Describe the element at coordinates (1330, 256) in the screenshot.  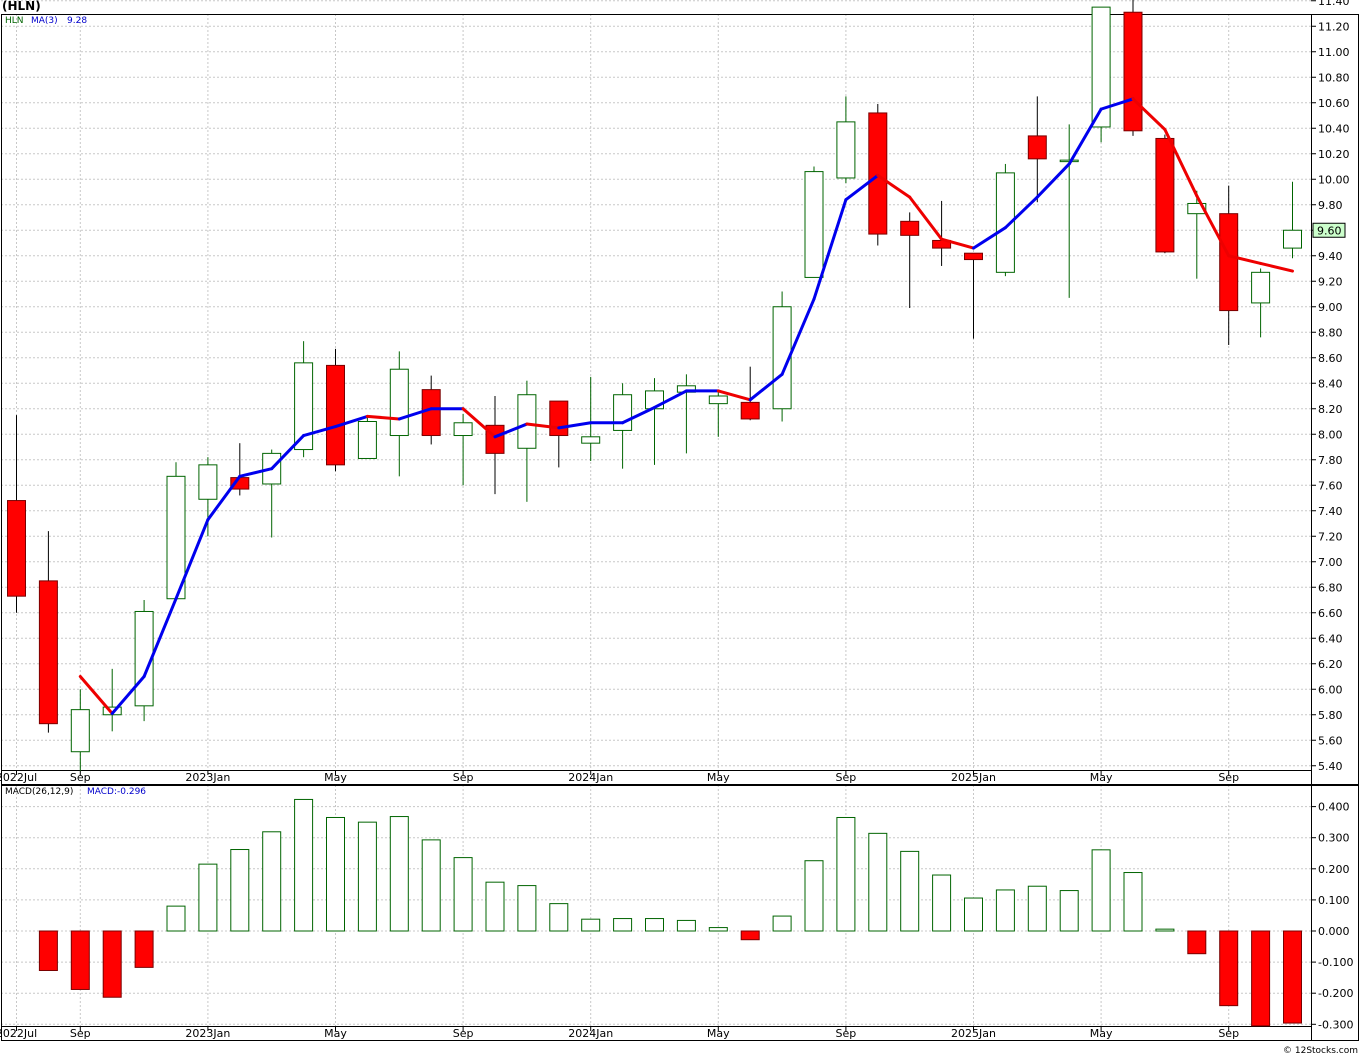
I see `y-tick-label: 9.40` at that location.